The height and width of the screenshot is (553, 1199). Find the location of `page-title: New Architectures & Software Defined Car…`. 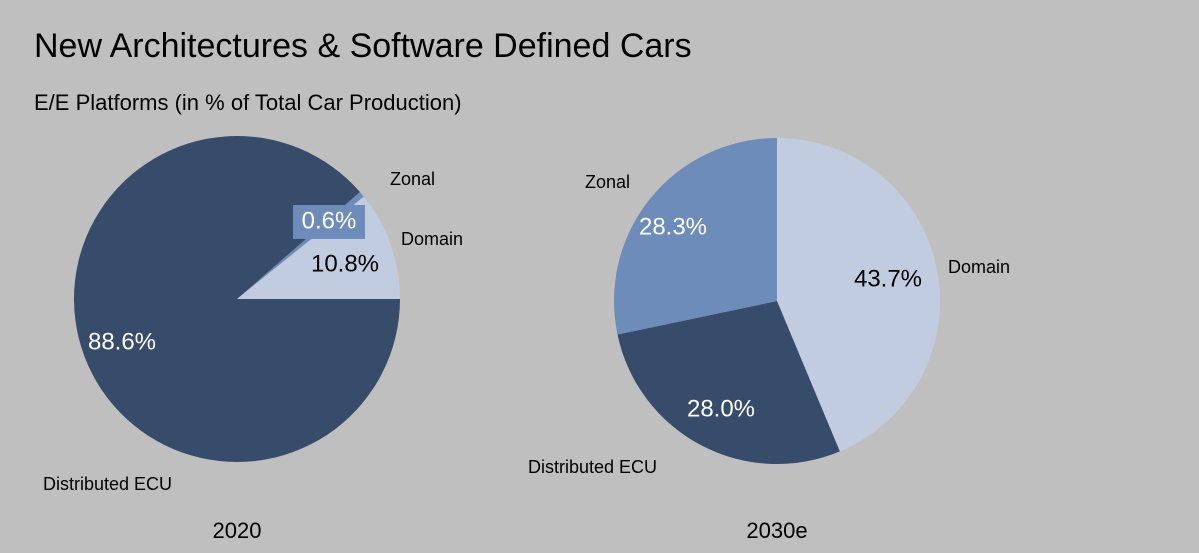

page-title: New Architectures & Software Defined Car… is located at coordinates (363, 46).